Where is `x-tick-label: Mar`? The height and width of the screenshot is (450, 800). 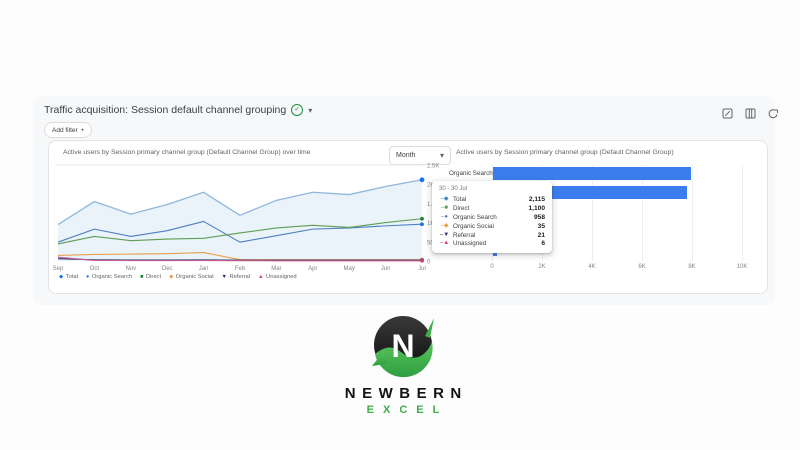
x-tick-label: Mar is located at coordinates (276, 269).